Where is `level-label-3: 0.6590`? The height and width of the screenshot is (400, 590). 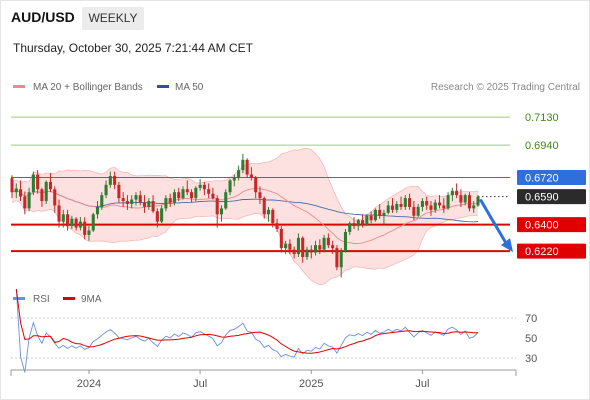 level-label-3: 0.6590 is located at coordinates (542, 198).